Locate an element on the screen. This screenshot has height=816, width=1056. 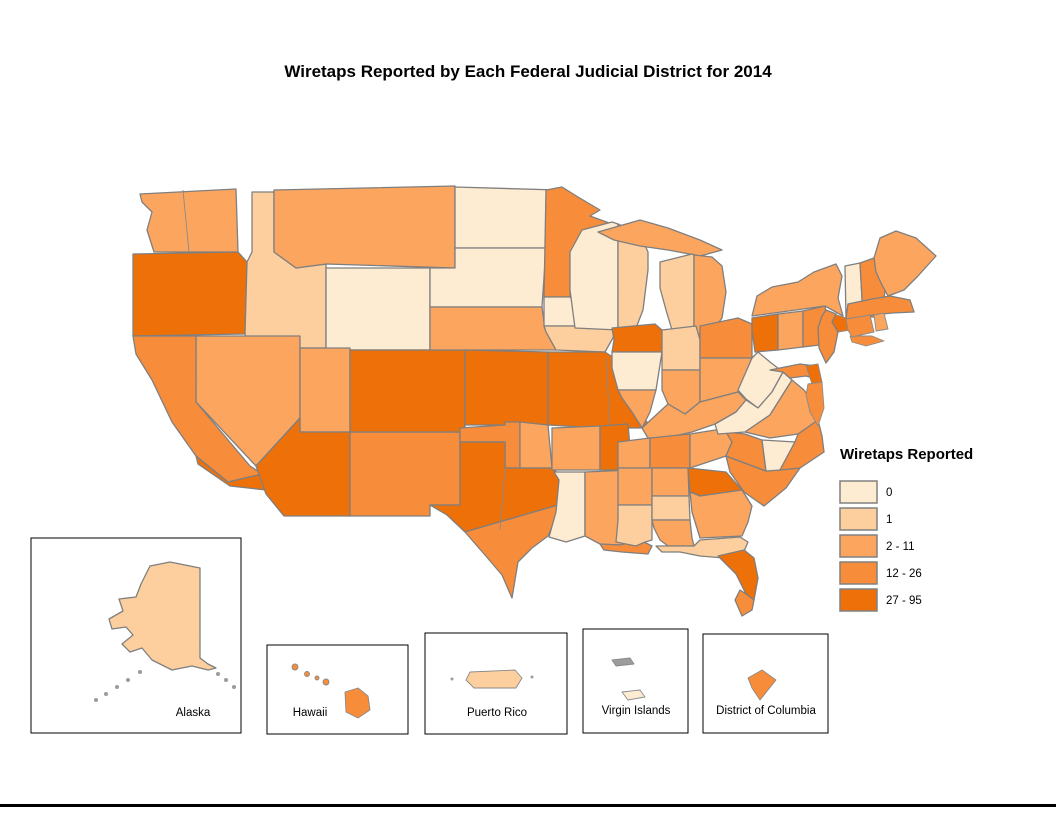
puerto-rico-inset-box is located at coordinates (496, 683).